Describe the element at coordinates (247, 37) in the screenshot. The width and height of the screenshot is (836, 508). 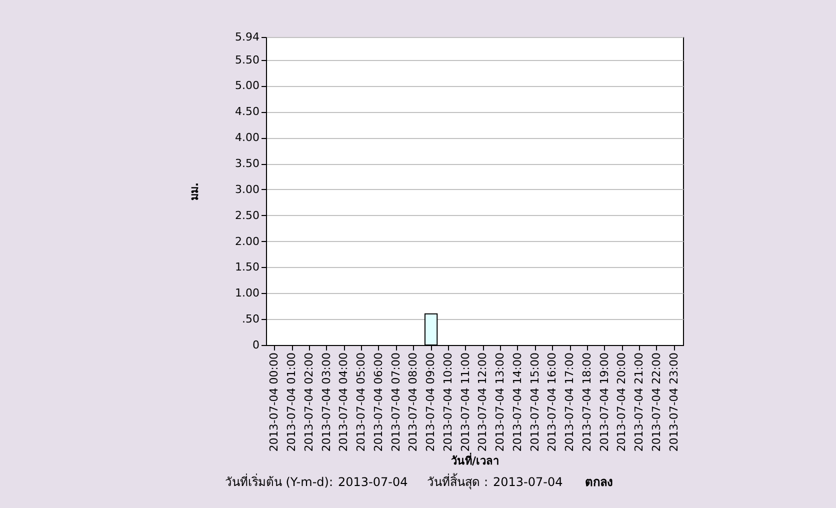
I see `y-tick-label: 5.94` at that location.